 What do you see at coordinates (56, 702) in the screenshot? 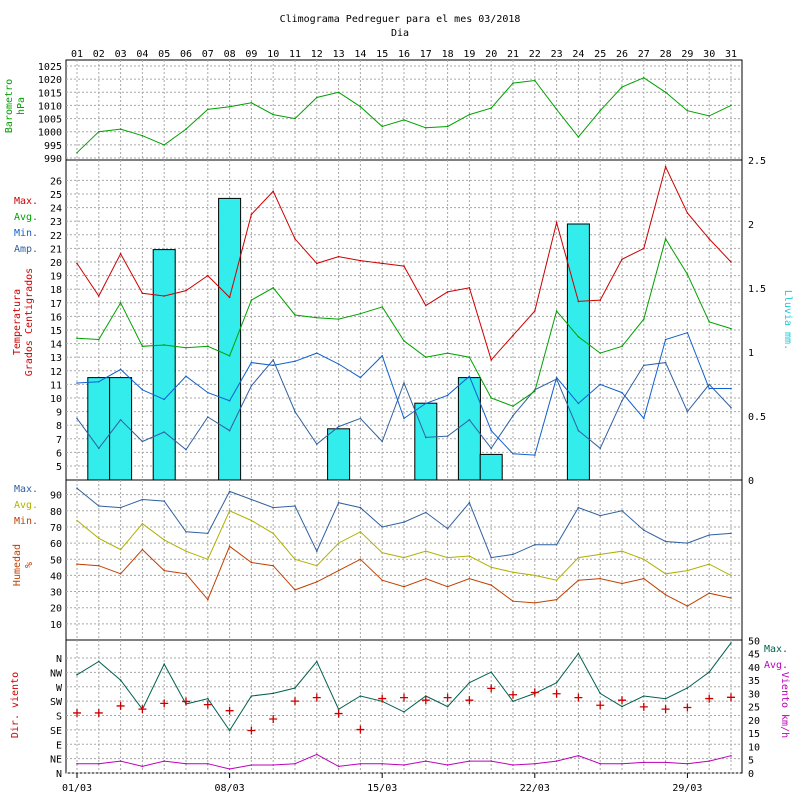
I see `wind-dir-tick-label: SW` at bounding box center [56, 702].